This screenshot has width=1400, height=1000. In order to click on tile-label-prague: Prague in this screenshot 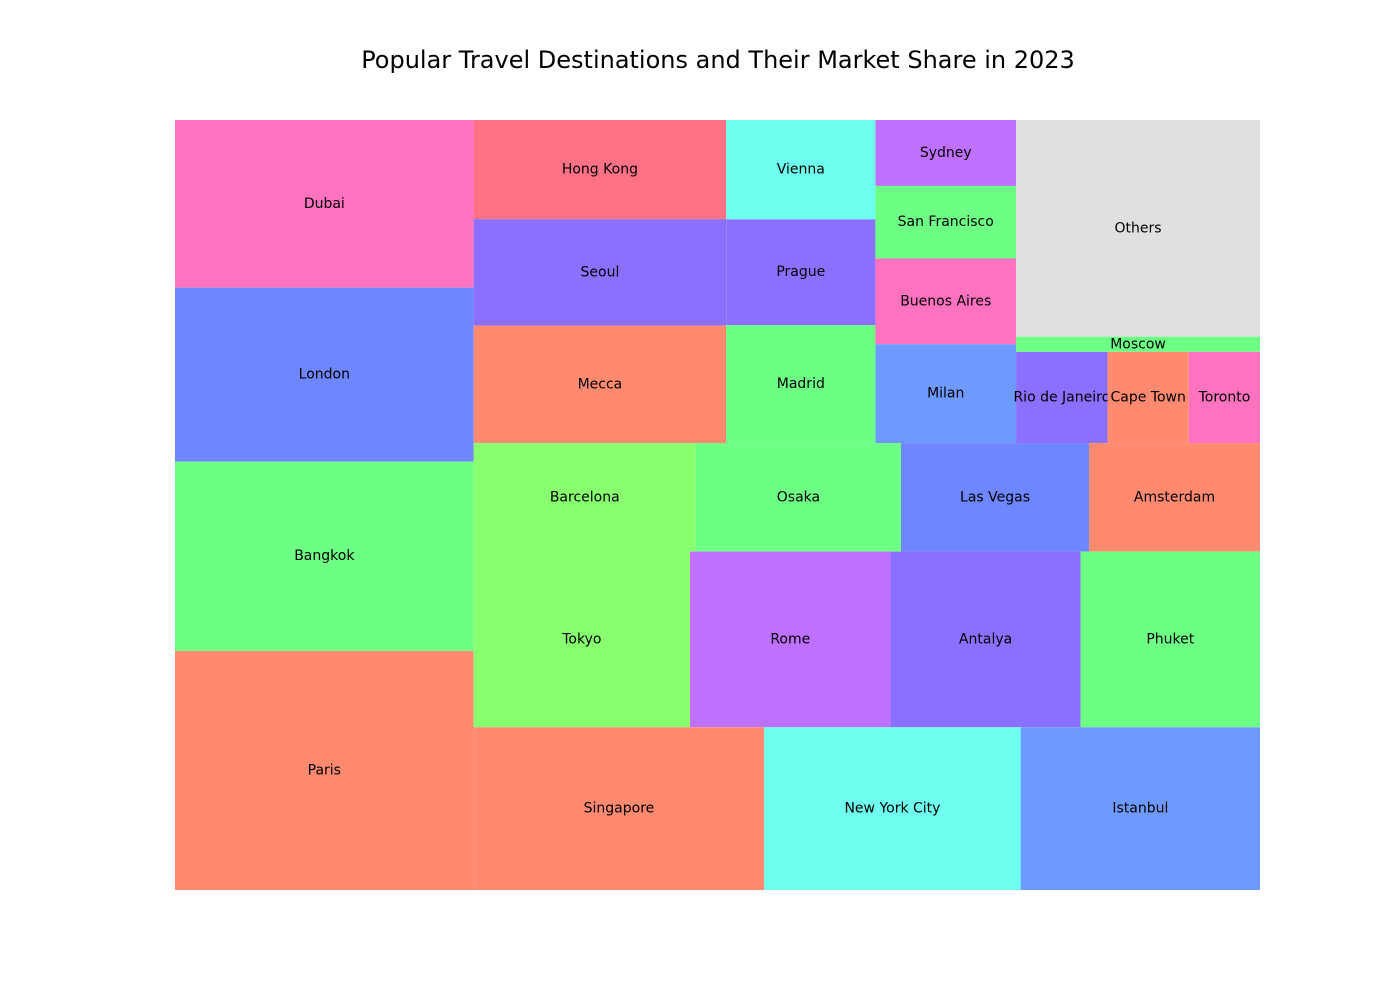, I will do `click(800, 272)`.